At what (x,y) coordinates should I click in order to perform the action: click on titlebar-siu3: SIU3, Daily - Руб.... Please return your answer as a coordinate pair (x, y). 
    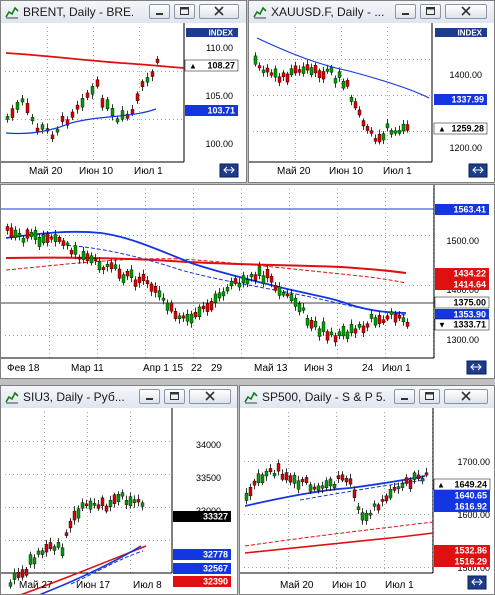
    Looking at the image, I should click on (119, 397).